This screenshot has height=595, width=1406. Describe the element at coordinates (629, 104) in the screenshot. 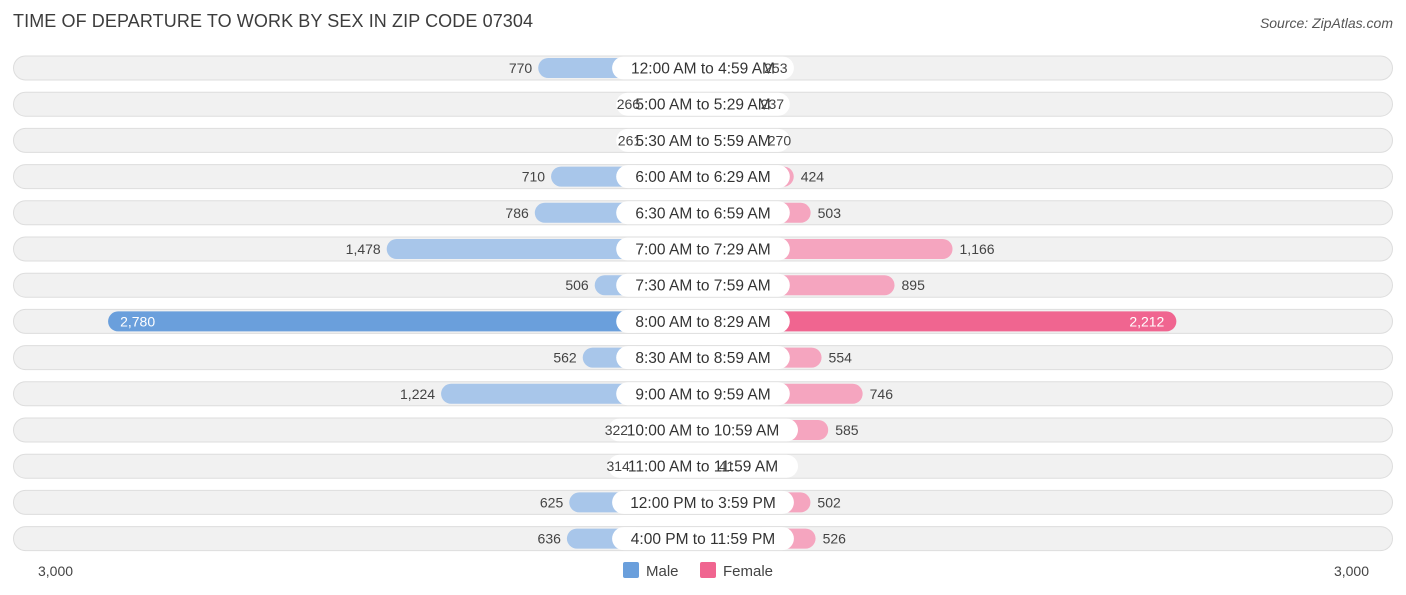

I see `male-value-label: 266` at that location.